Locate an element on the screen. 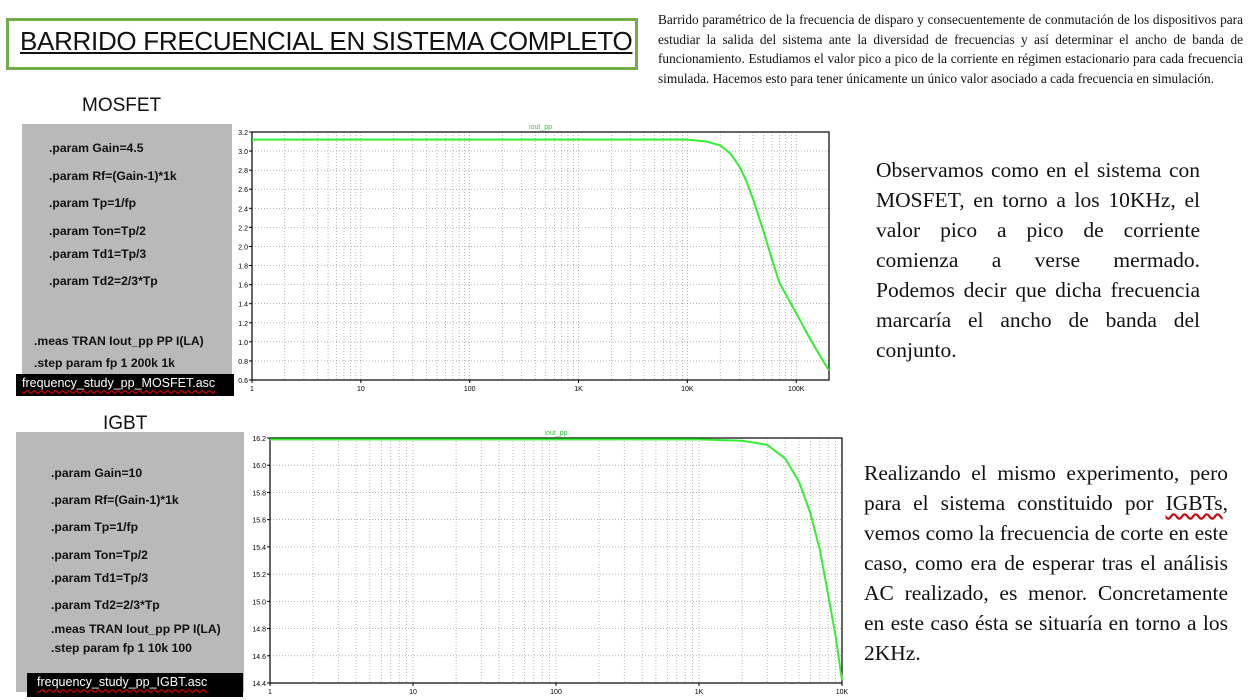 The height and width of the screenshot is (700, 1248). y-tick-label: 14.6 is located at coordinates (259, 657).